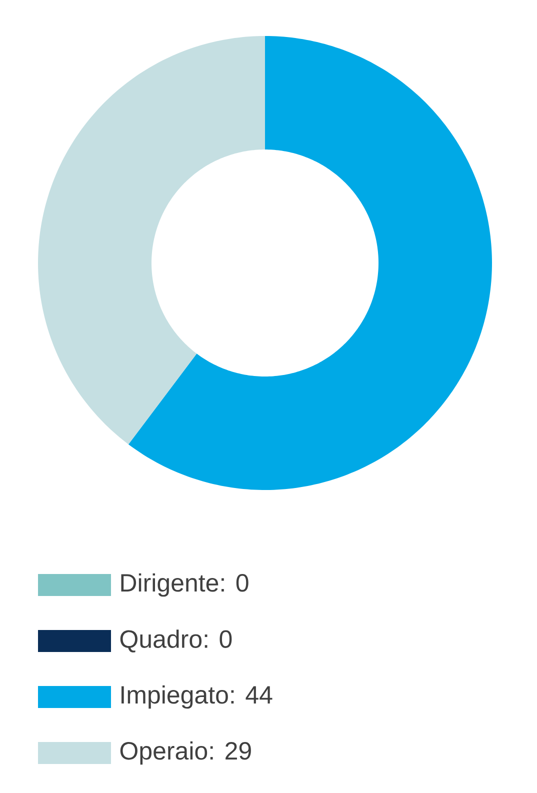 Image resolution: width=537 pixels, height=793 pixels. Describe the element at coordinates (197, 697) in the screenshot. I see `legend-label: Impiegato: 44` at that location.